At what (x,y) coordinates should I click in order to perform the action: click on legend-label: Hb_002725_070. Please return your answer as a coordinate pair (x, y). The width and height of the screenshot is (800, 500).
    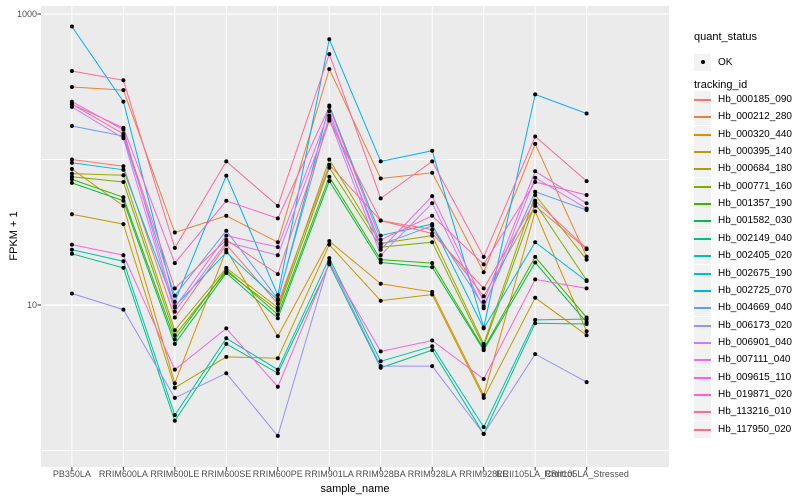
    Looking at the image, I should click on (755, 290).